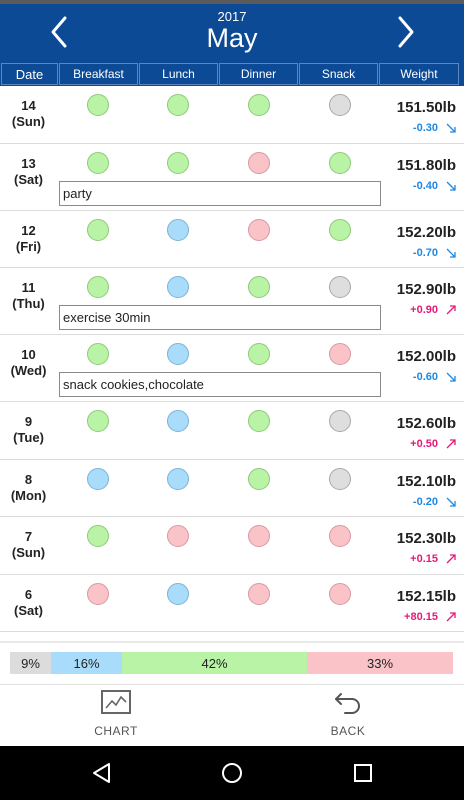  Describe the element at coordinates (28, 594) in the screenshot. I see `day-number: 6` at that location.